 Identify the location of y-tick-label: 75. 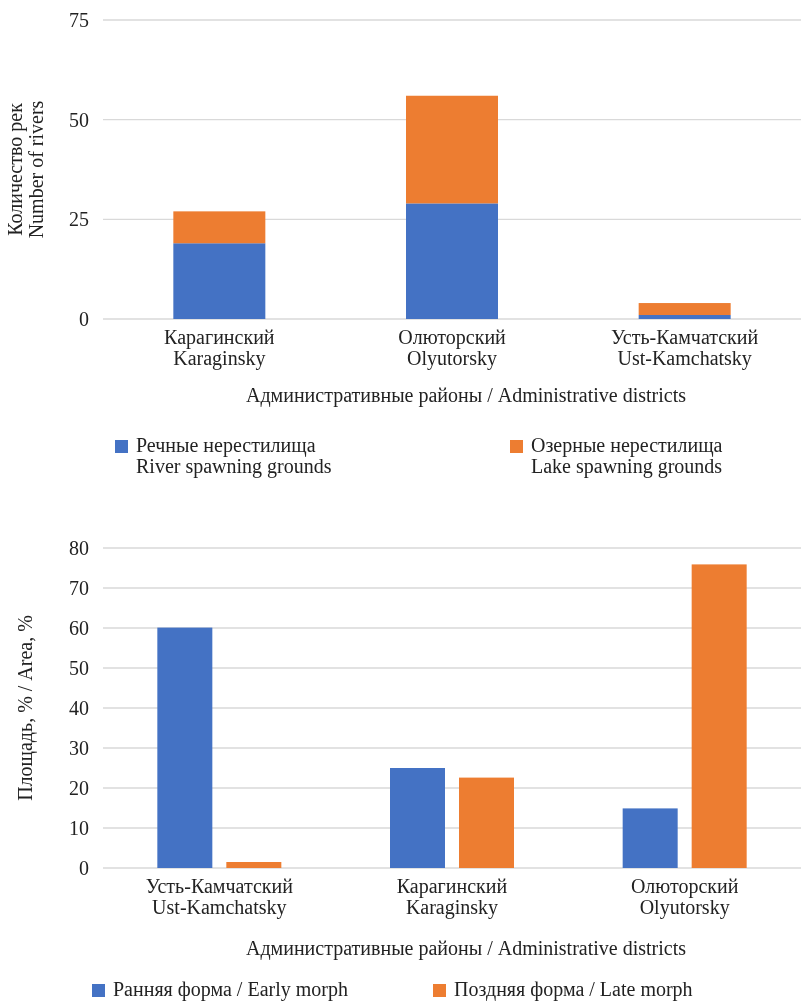
(79, 20).